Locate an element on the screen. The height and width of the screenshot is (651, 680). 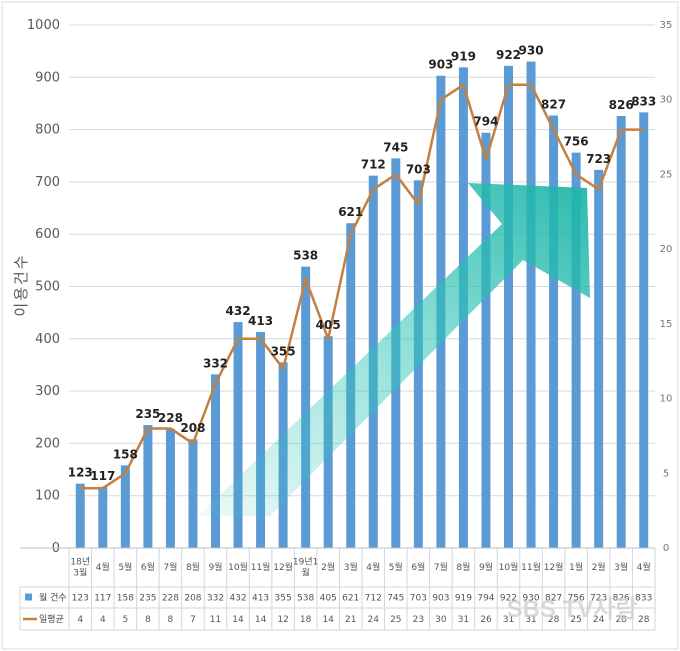
y-tick-label: 600 is located at coordinates (47, 234).